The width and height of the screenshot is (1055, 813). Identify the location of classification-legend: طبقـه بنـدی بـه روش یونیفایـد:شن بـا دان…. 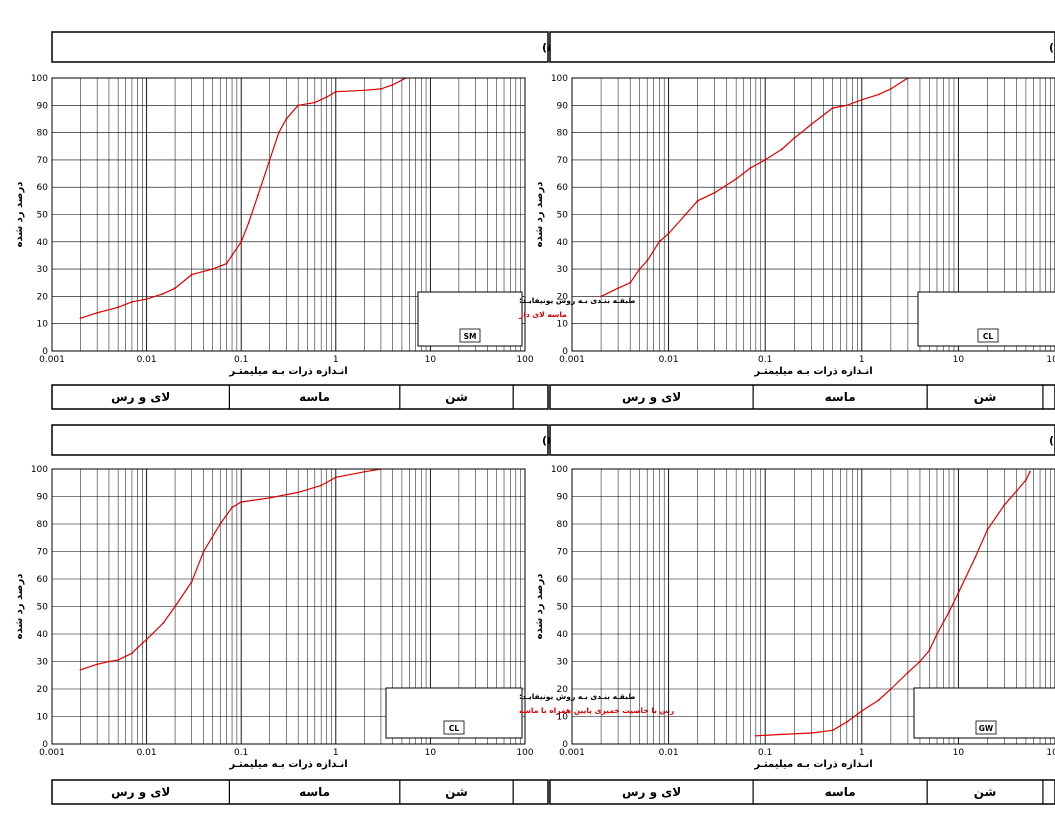
(984, 713).